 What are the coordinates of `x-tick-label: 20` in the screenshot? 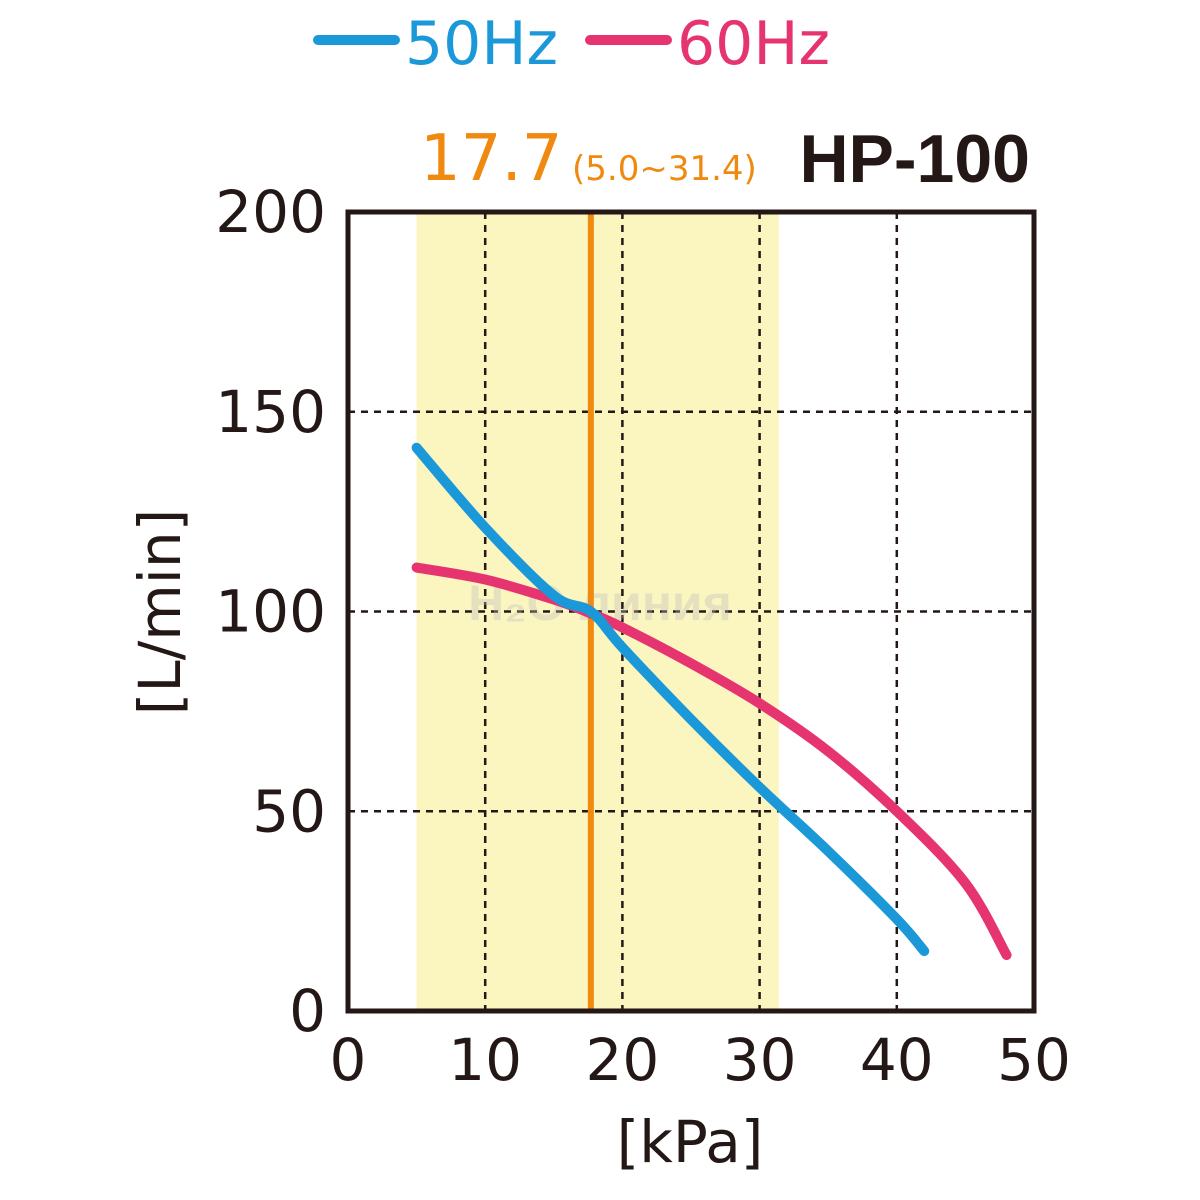 It's located at (622, 1060).